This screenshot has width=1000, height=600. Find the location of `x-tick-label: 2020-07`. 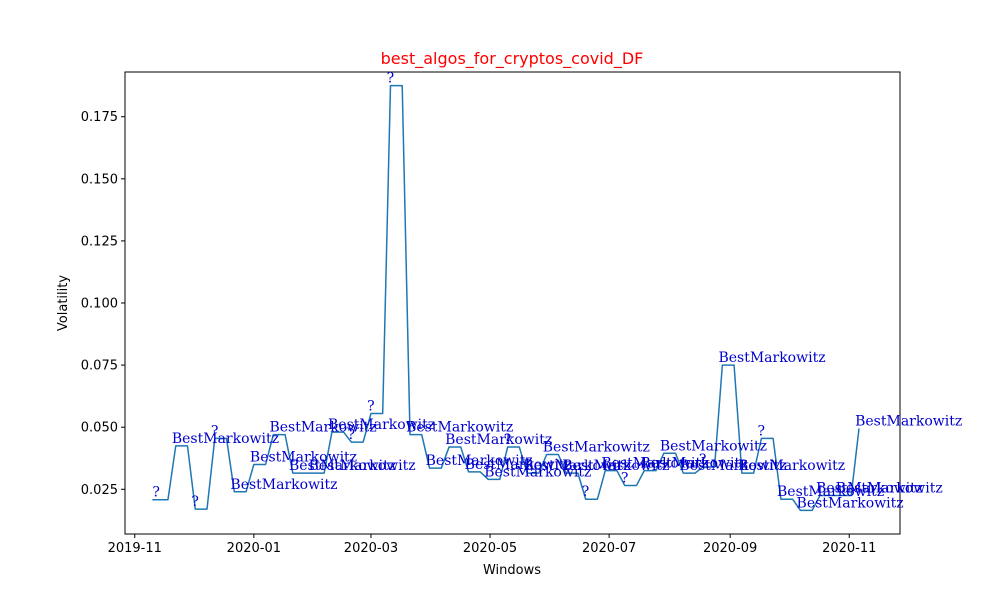

x-tick-label: 2020-07 is located at coordinates (609, 548).